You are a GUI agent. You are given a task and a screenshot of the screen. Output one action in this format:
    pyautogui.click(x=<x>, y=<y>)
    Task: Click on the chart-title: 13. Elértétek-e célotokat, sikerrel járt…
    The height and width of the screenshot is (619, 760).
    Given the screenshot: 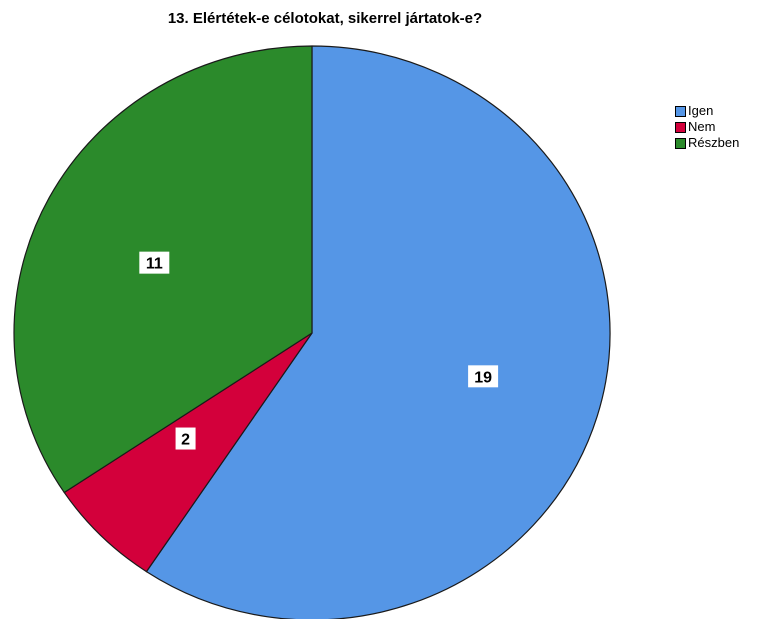 What is the action you would take?
    pyautogui.click(x=325, y=18)
    